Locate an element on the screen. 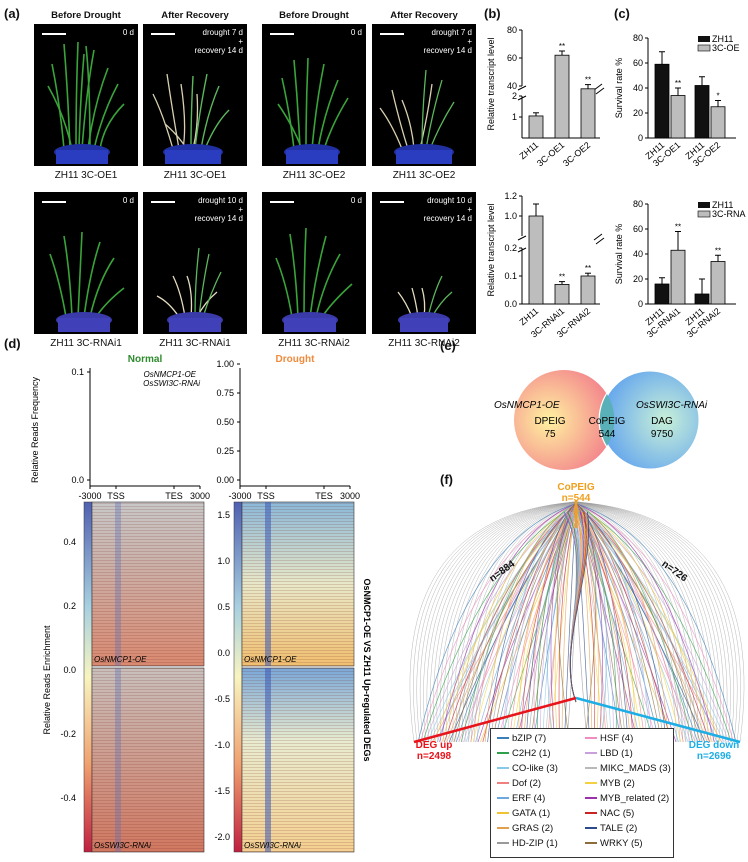 The width and height of the screenshot is (748, 862). profile-y-label: Relative Reads Frequency is located at coordinates (35, 429).